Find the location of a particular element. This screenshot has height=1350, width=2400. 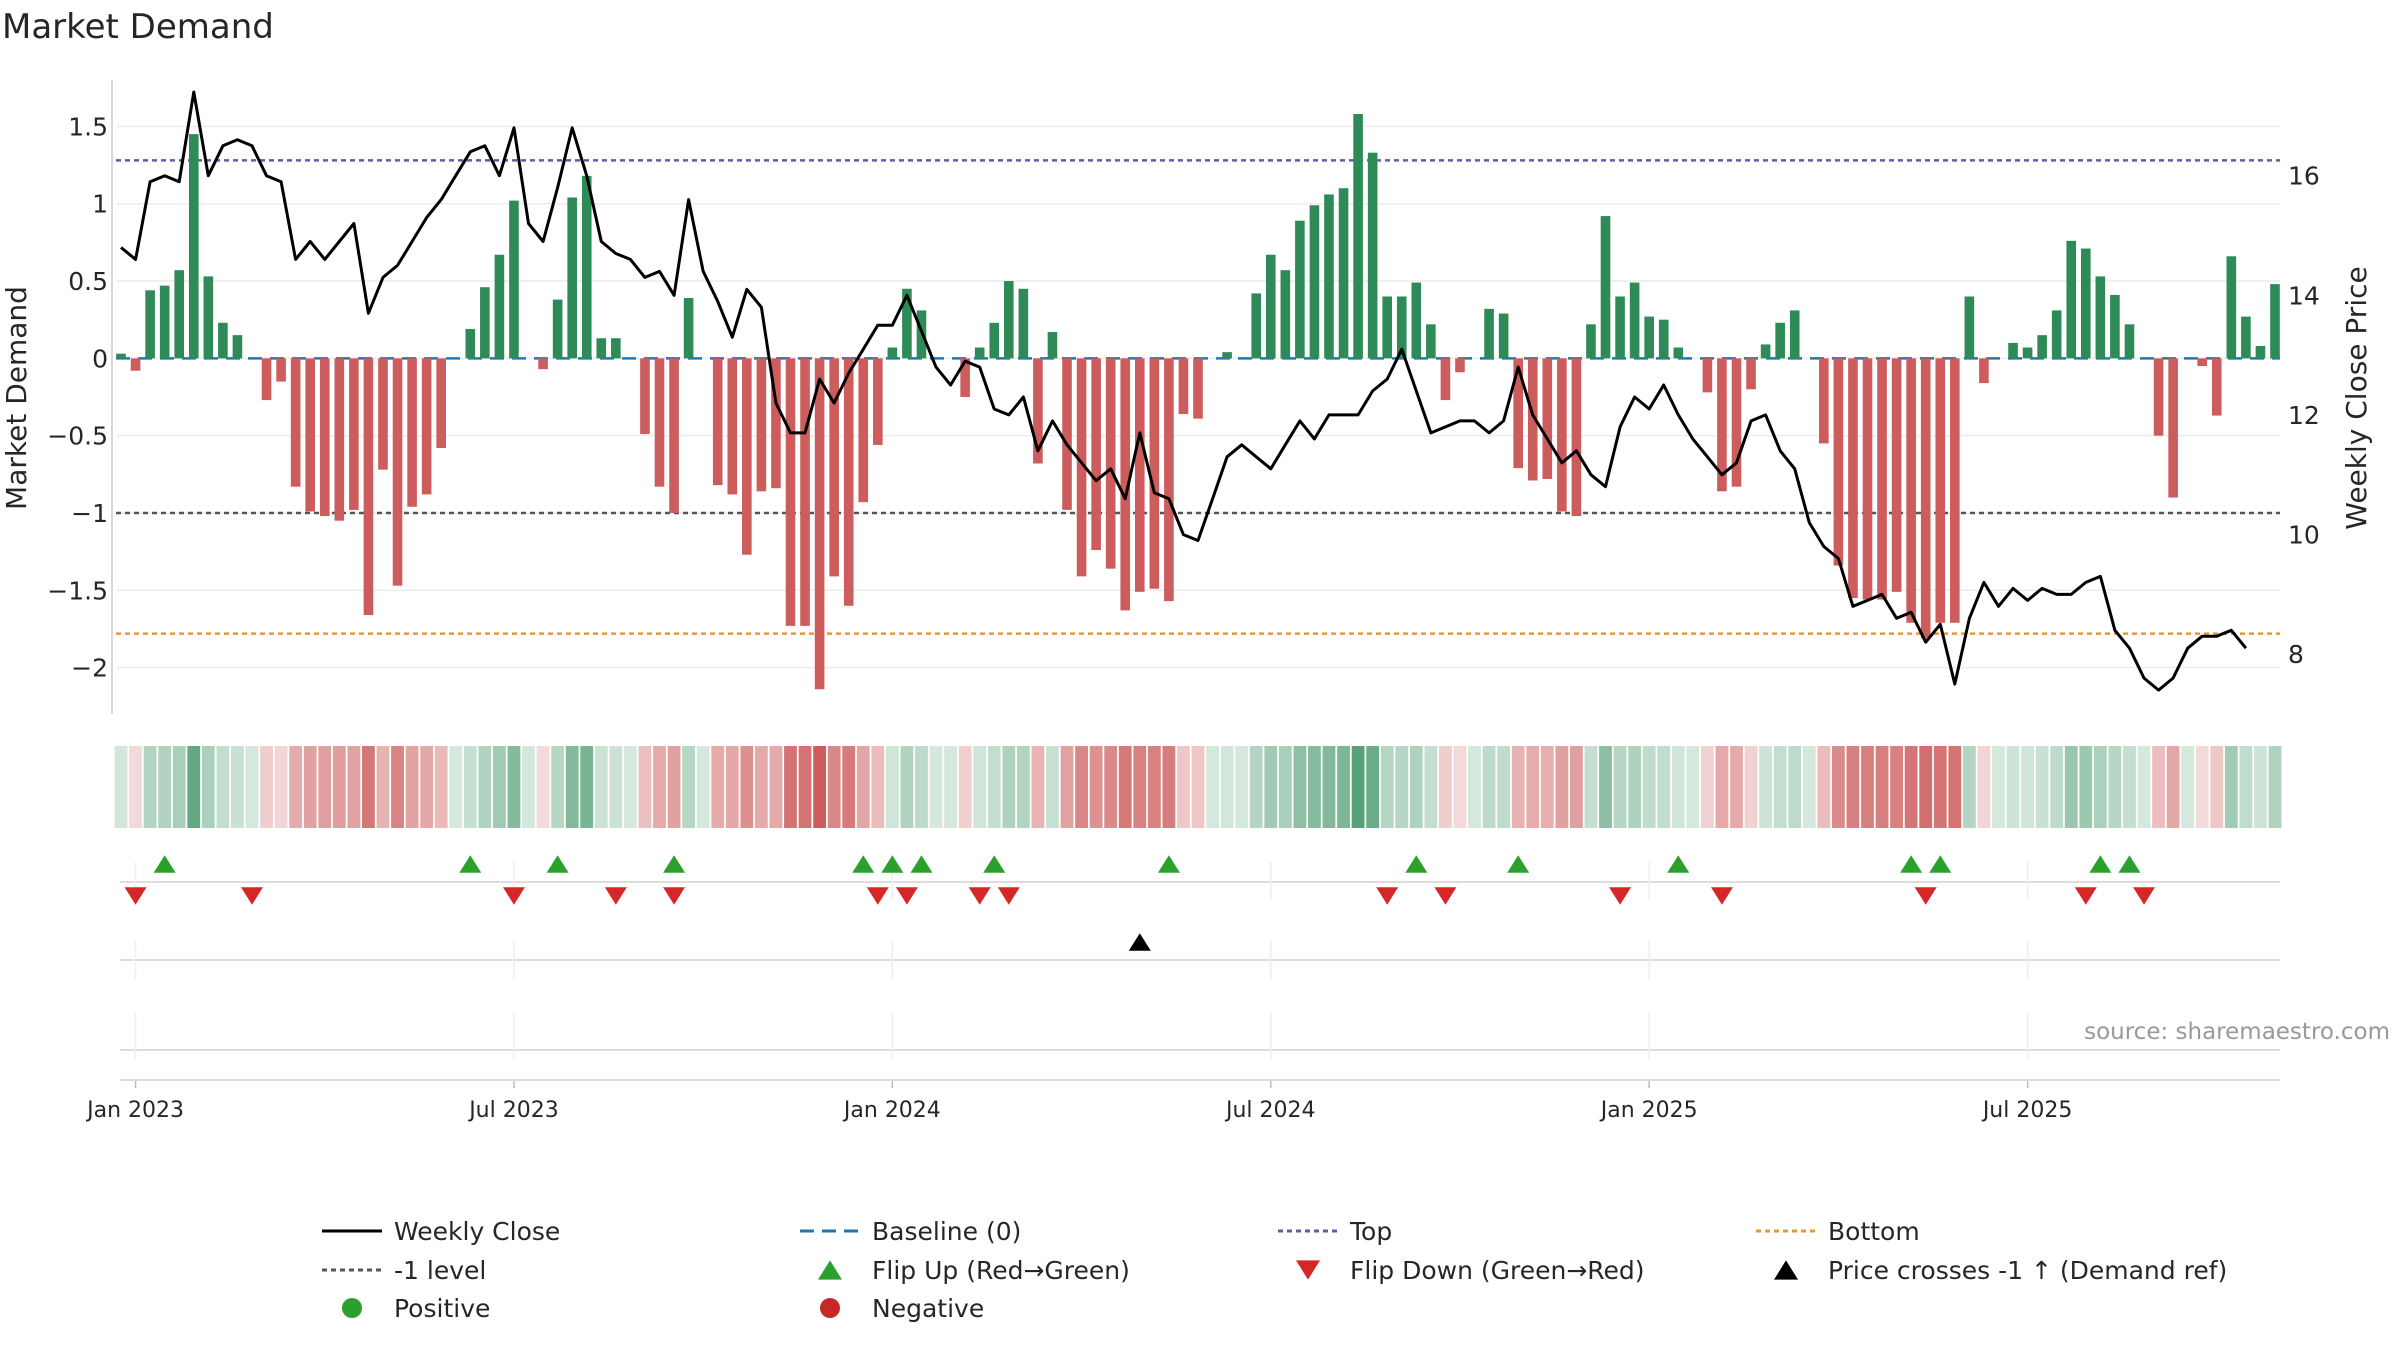

legend-item: Flip Up (Red→Green) is located at coordinates (1001, 1270).